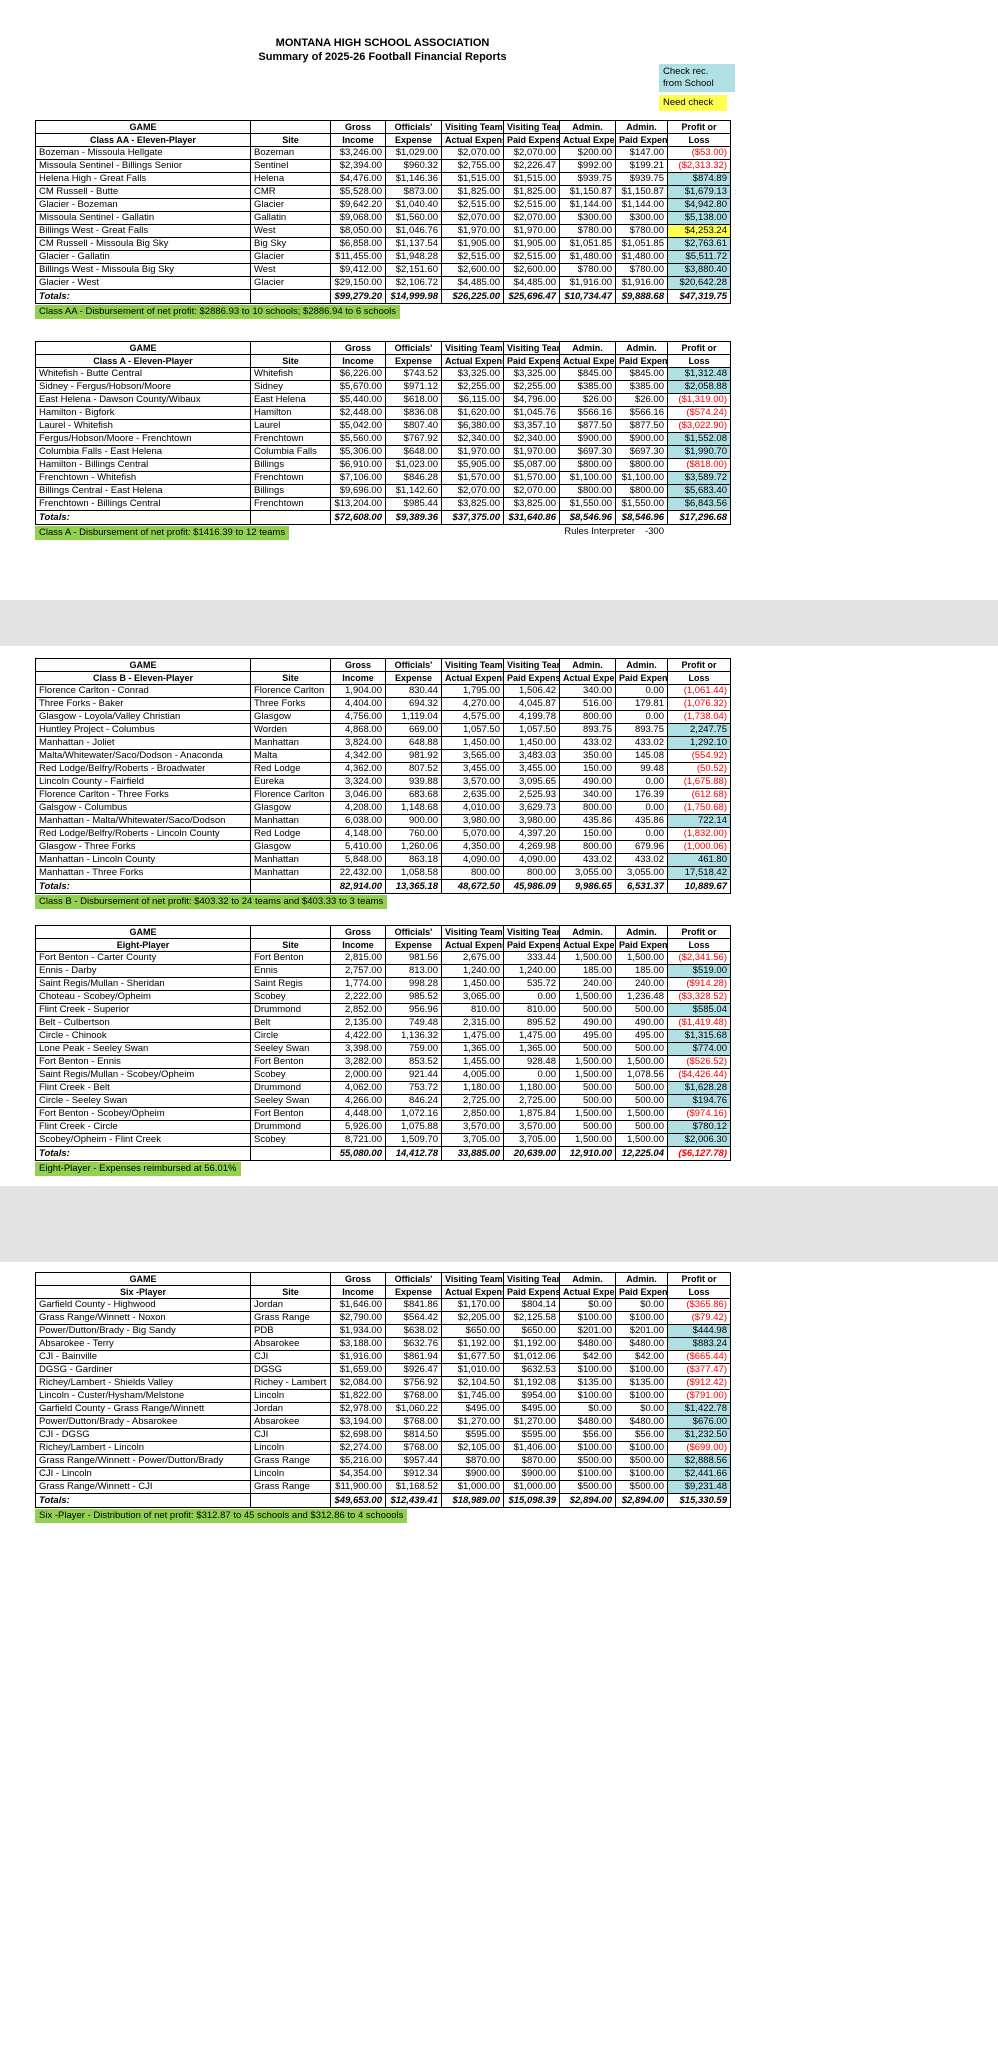 This screenshot has width=998, height=2048. What do you see at coordinates (699, 769) in the screenshot?
I see `profit-loss-cell: (50.52)` at bounding box center [699, 769].